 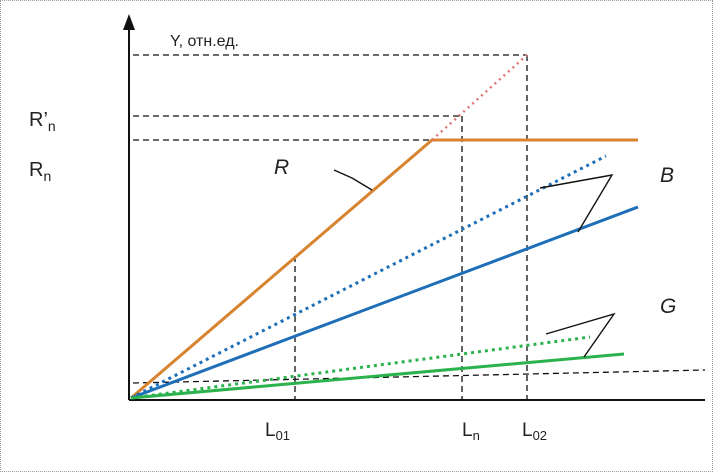 I want to click on tick-label-rn-prime: R’n, so click(x=42, y=121).